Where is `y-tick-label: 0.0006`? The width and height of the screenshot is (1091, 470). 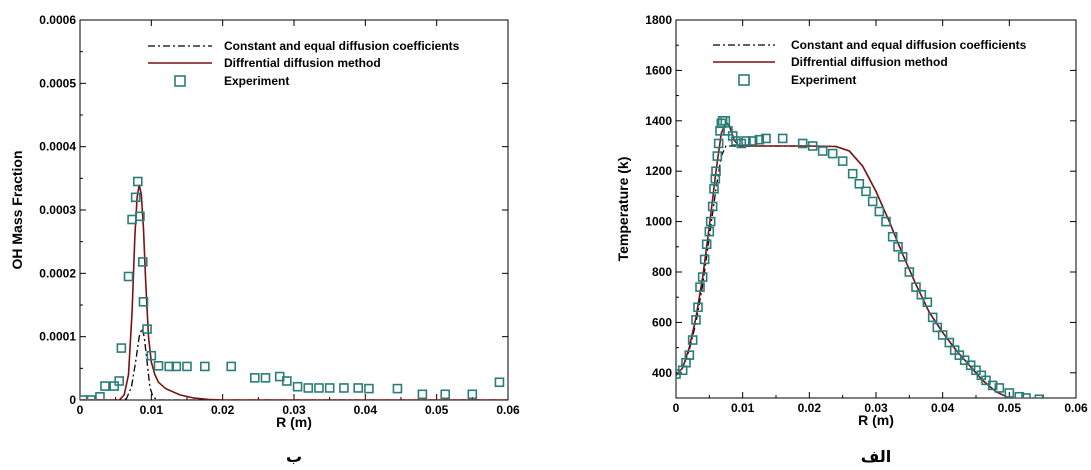 y-tick-label: 0.0006 is located at coordinates (57, 20).